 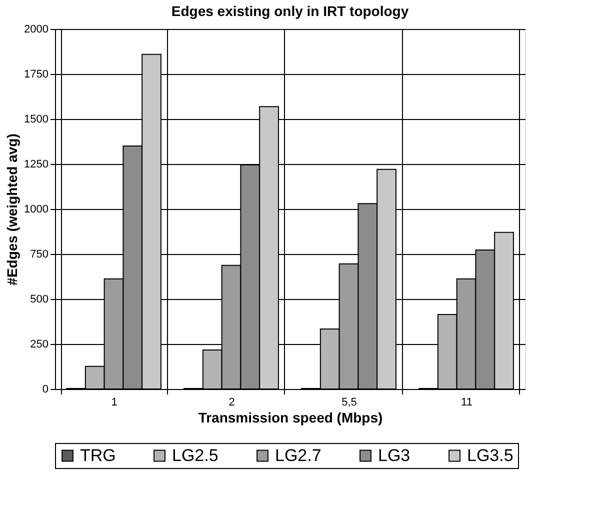 What do you see at coordinates (98, 455) in the screenshot?
I see `legend-label: TRG` at bounding box center [98, 455].